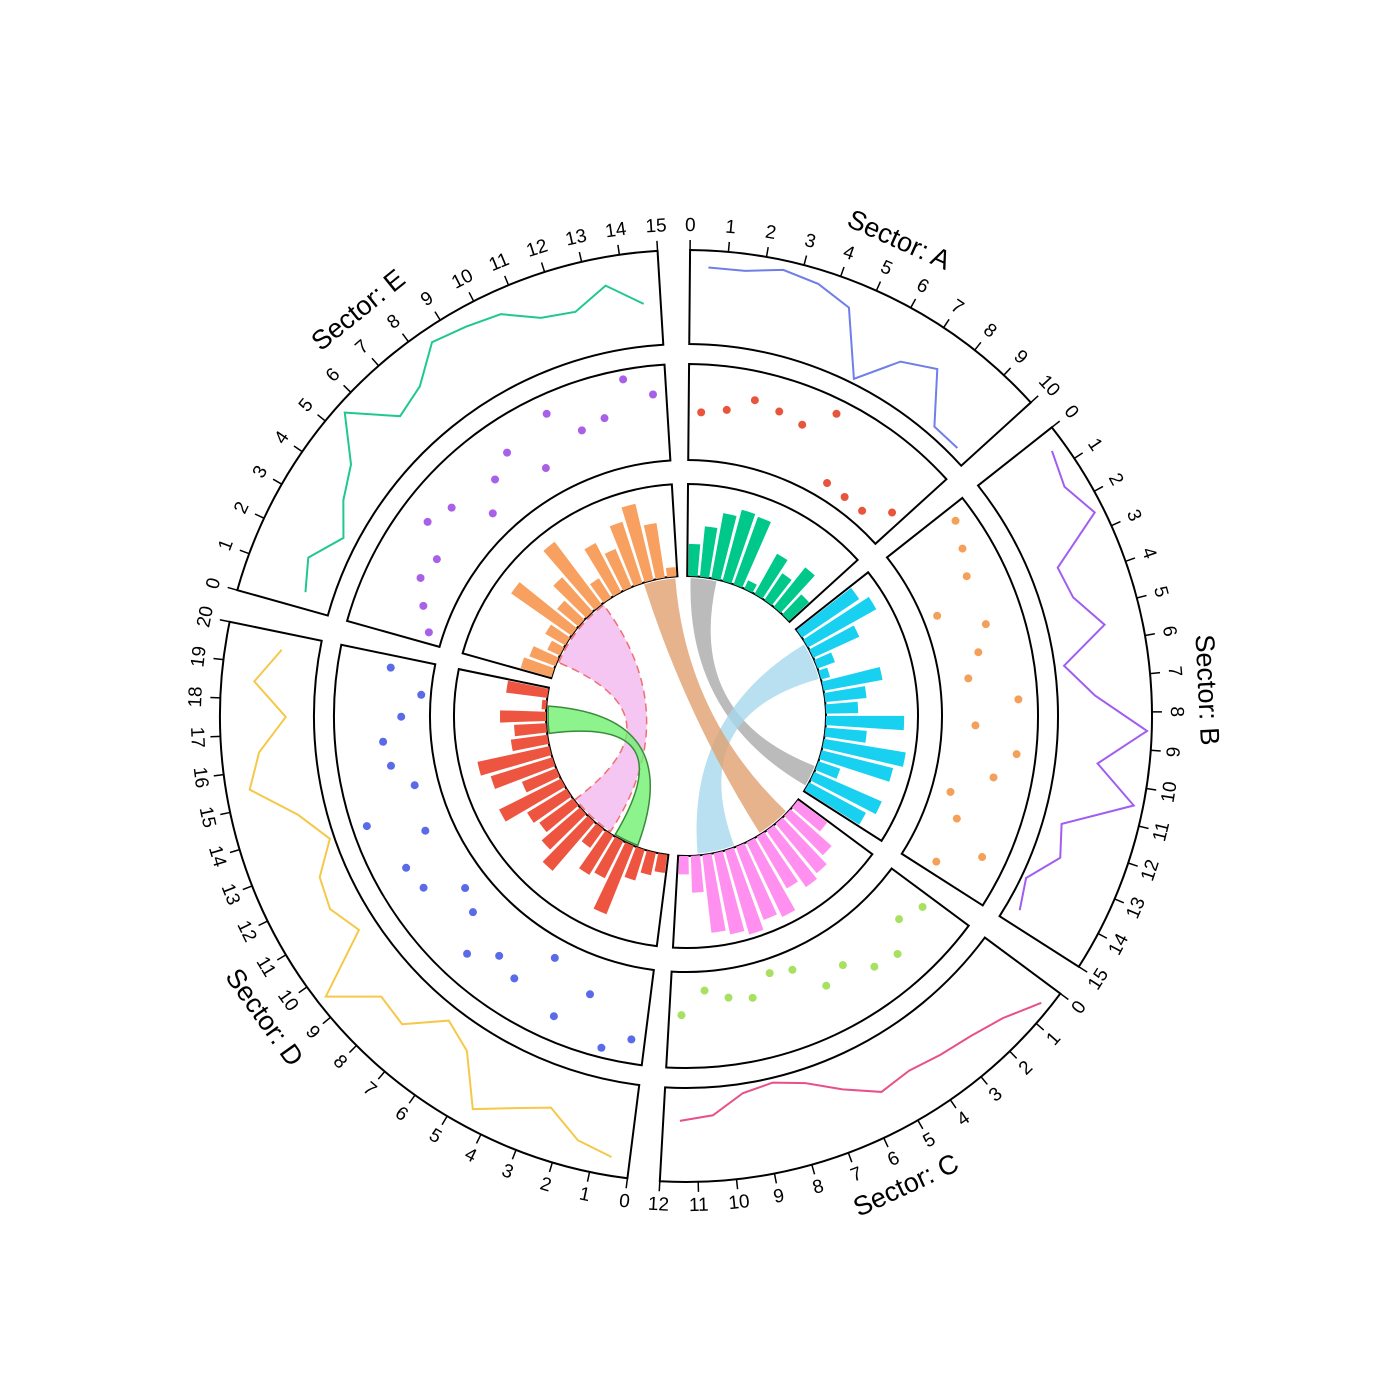 Image resolution: width=1400 pixels, height=1400 pixels. Describe the element at coordinates (1053, 1039) in the screenshot. I see `tick-label: 1` at that location.